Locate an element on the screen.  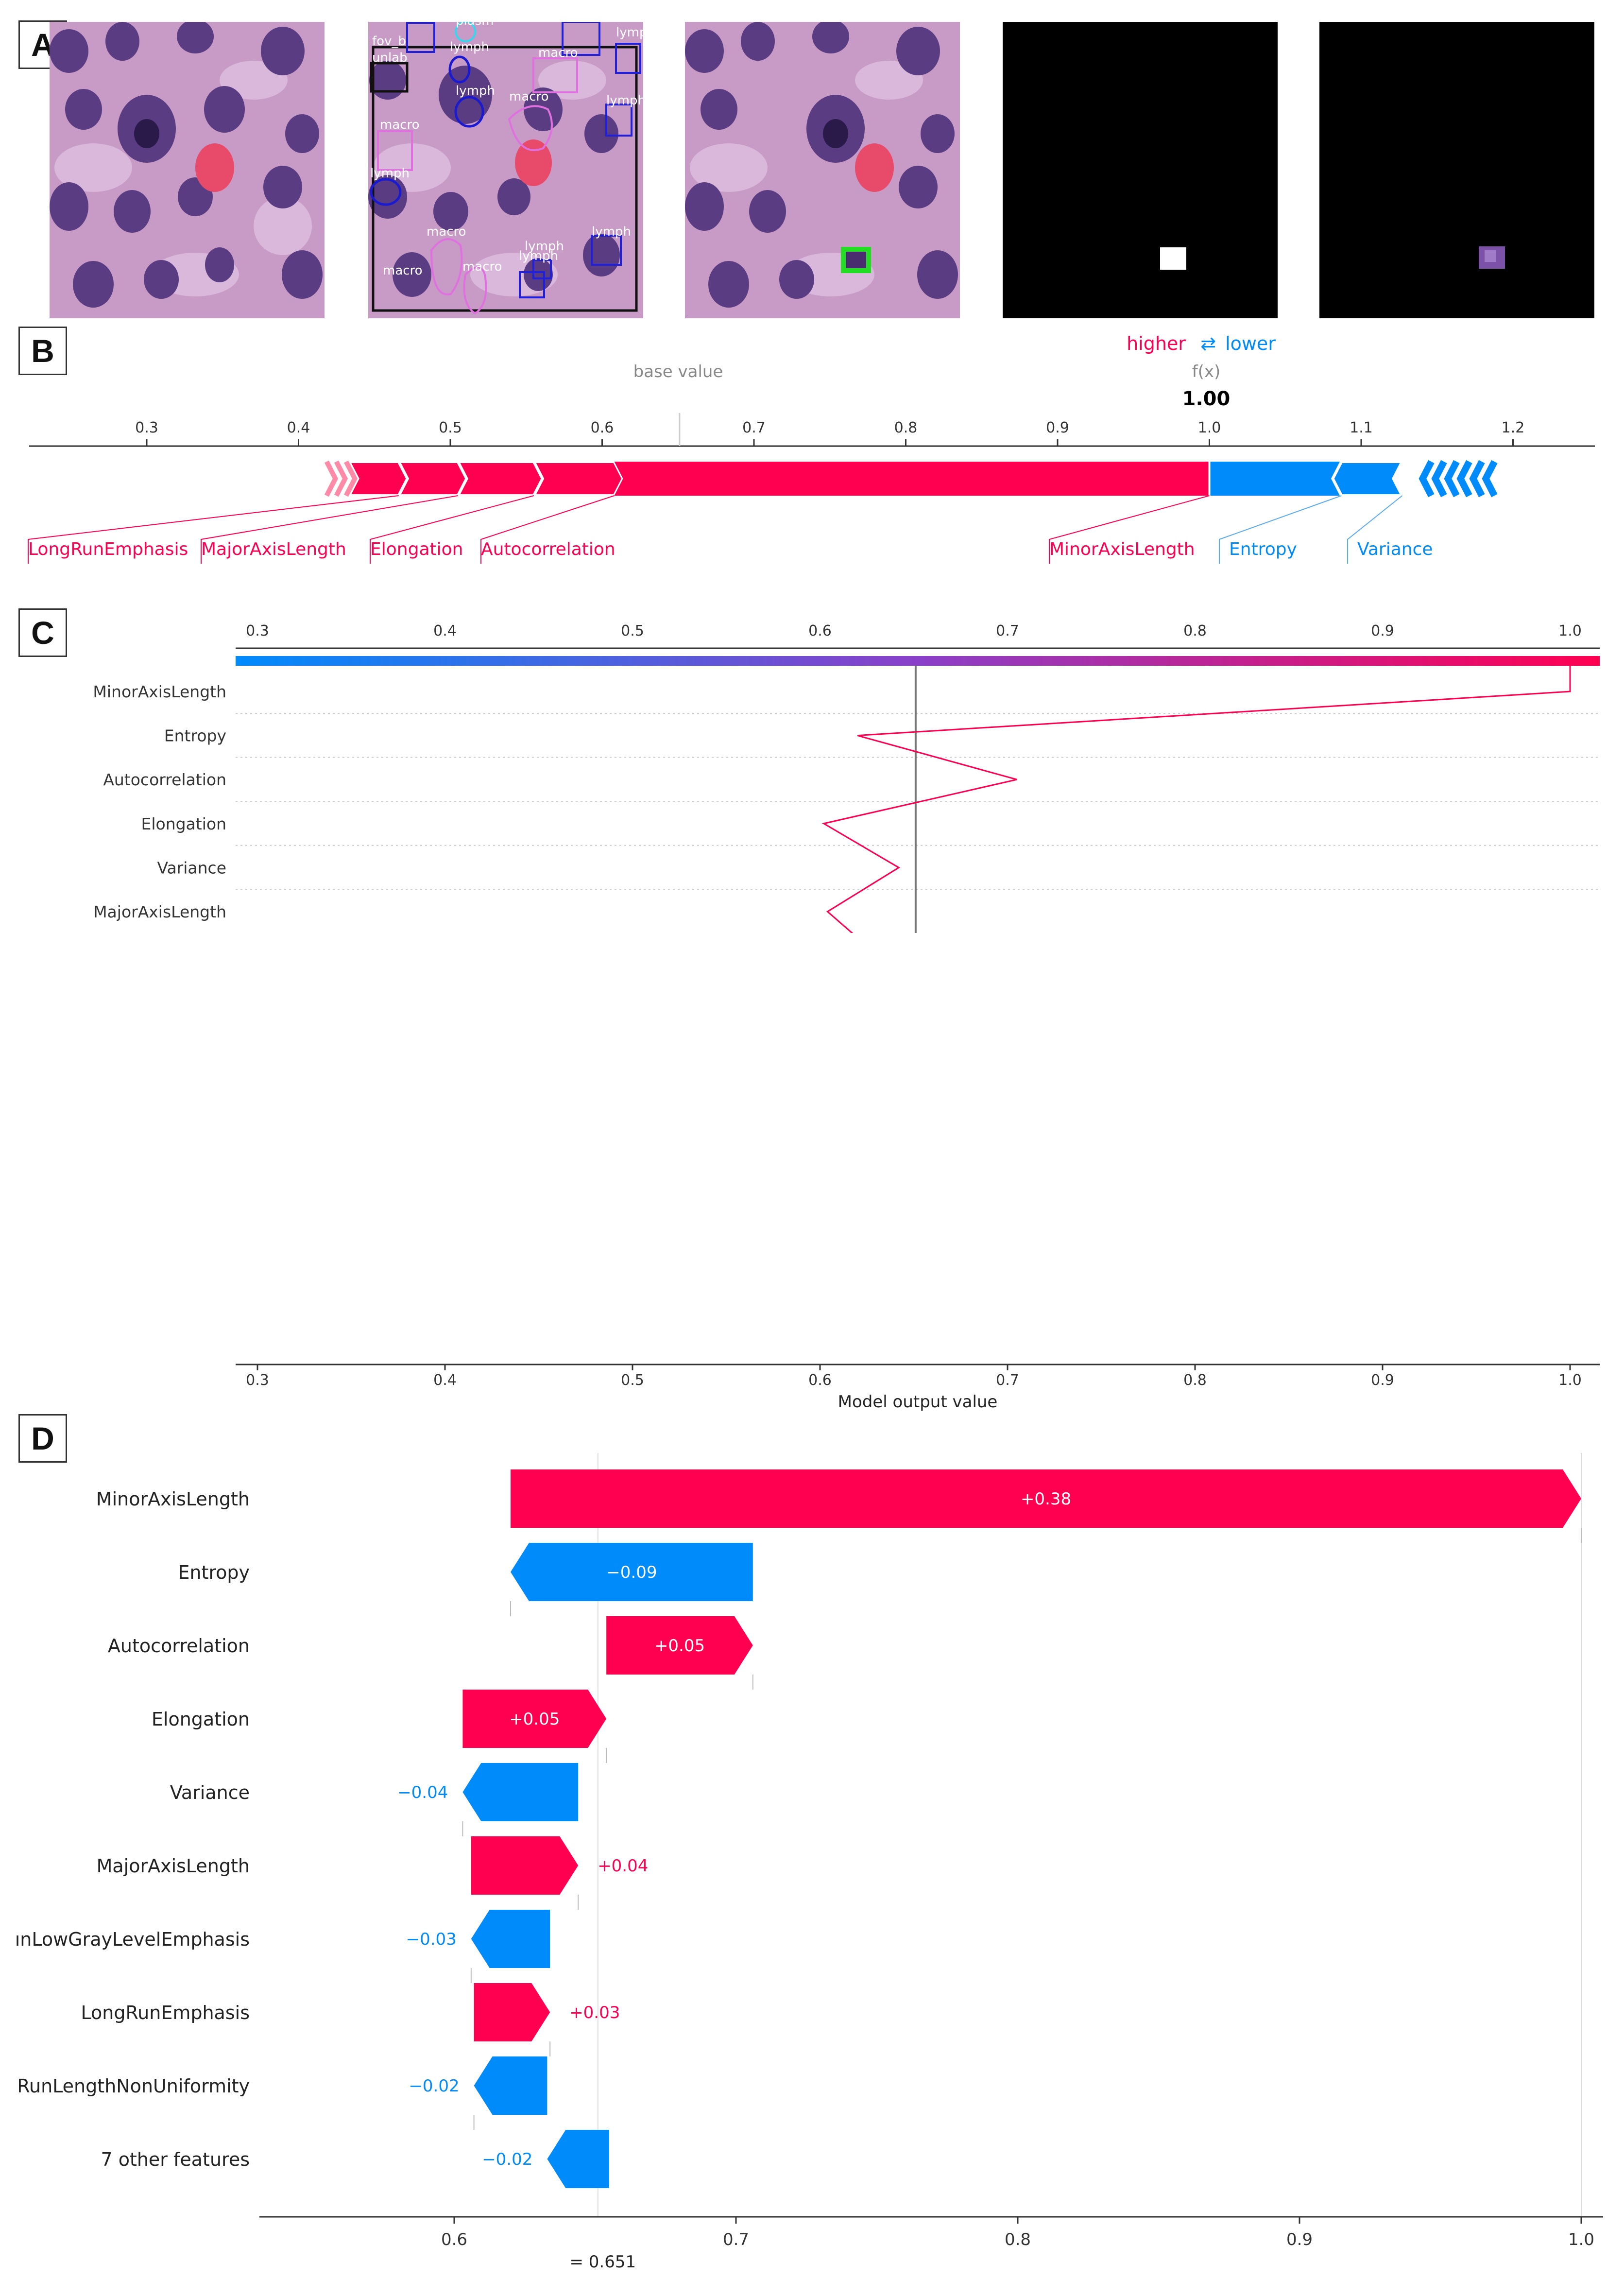
svg-text: macro is located at coordinates (403, 270).